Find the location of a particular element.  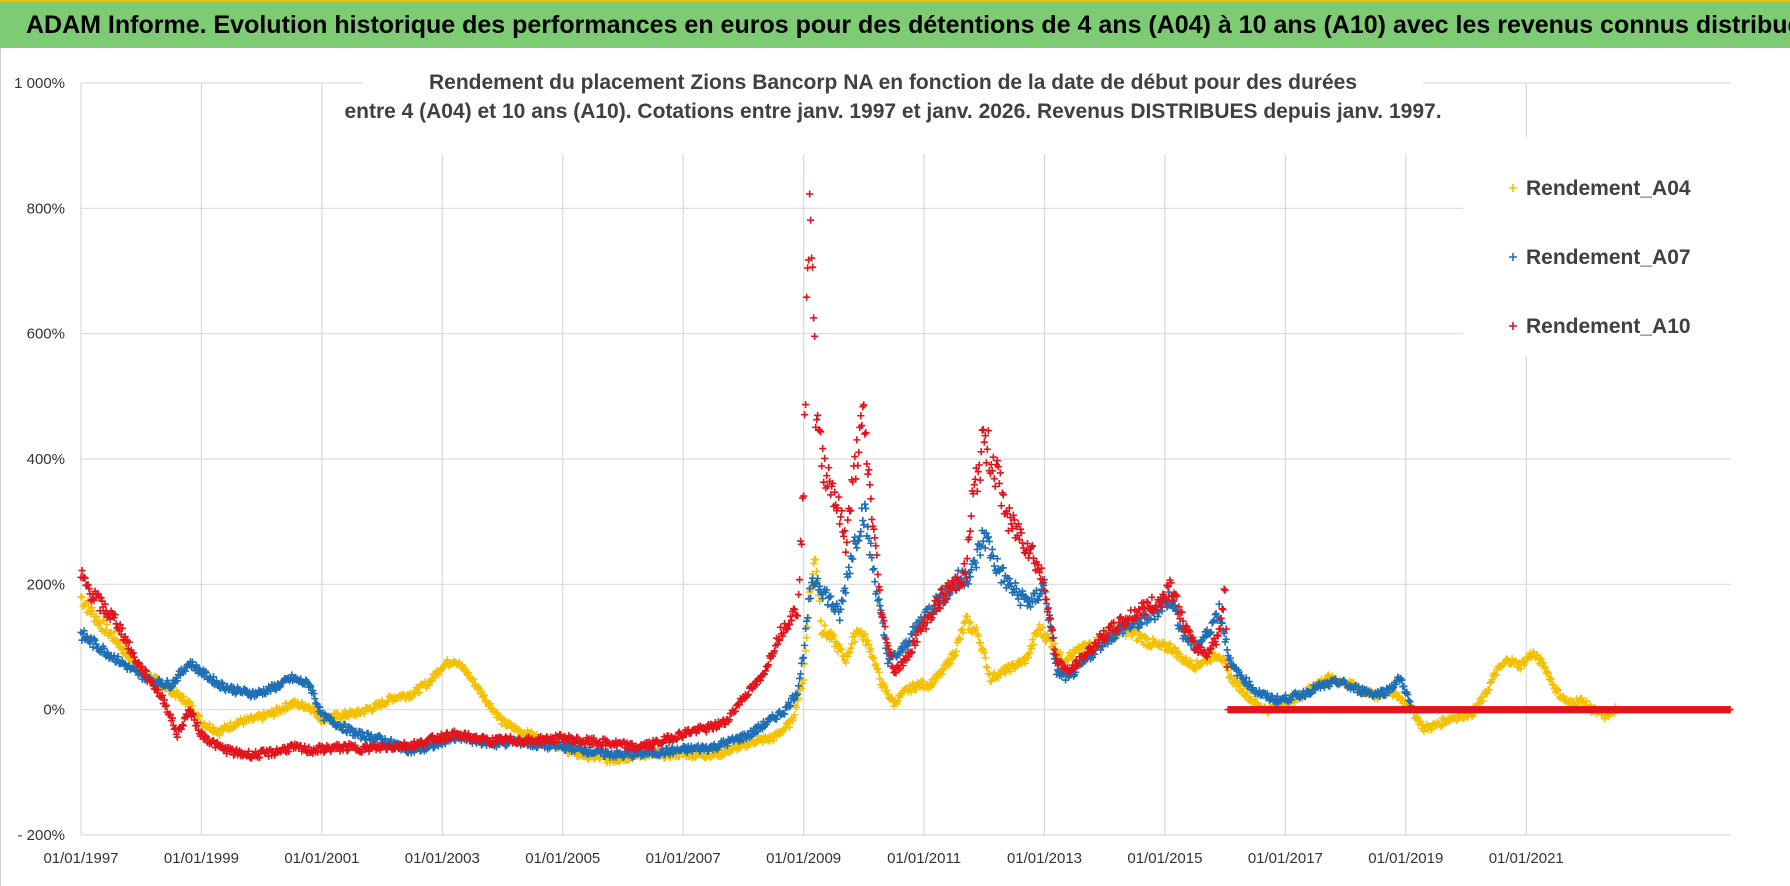

legend-label-Rendement_A04: Rendement_A04 is located at coordinates (1608, 188).